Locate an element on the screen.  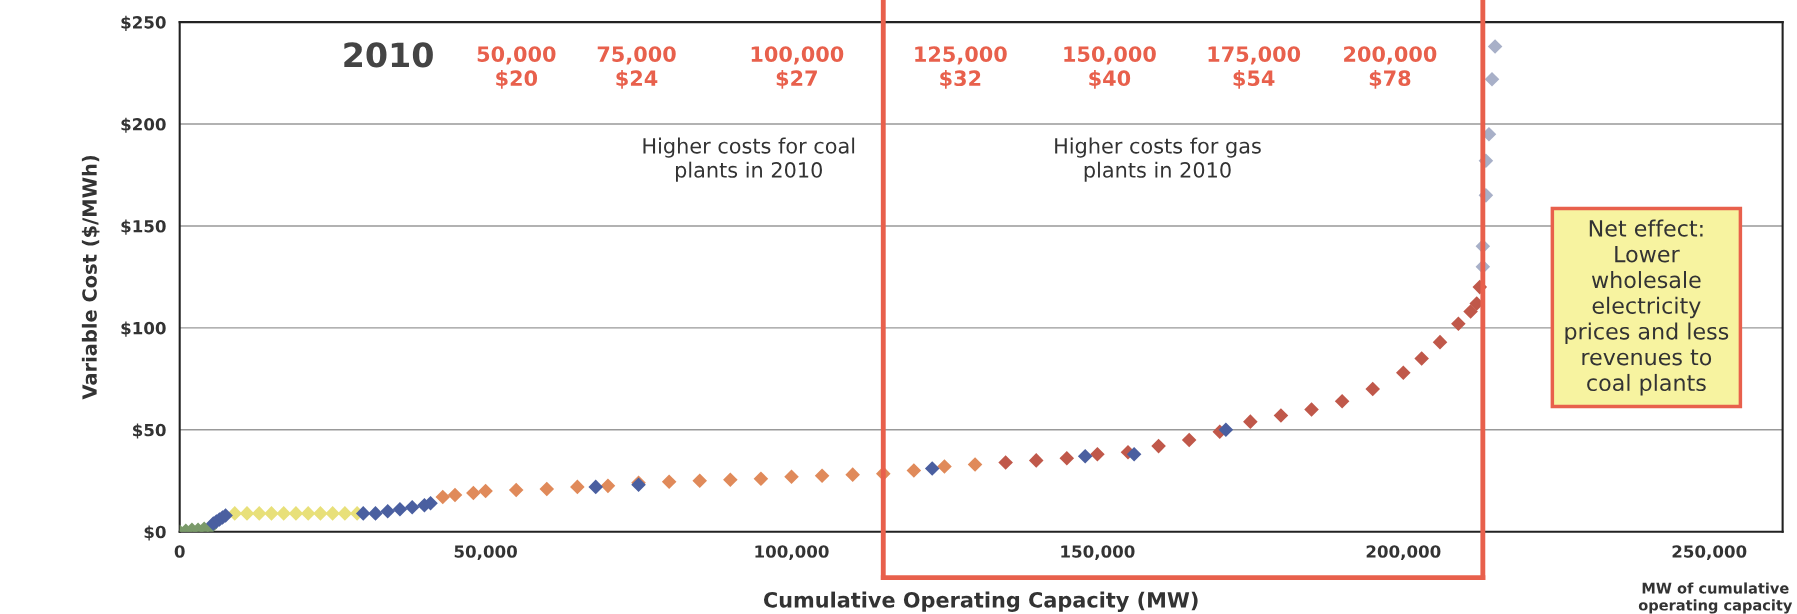
annotation: 75,000 $24 is located at coordinates (636, 67).